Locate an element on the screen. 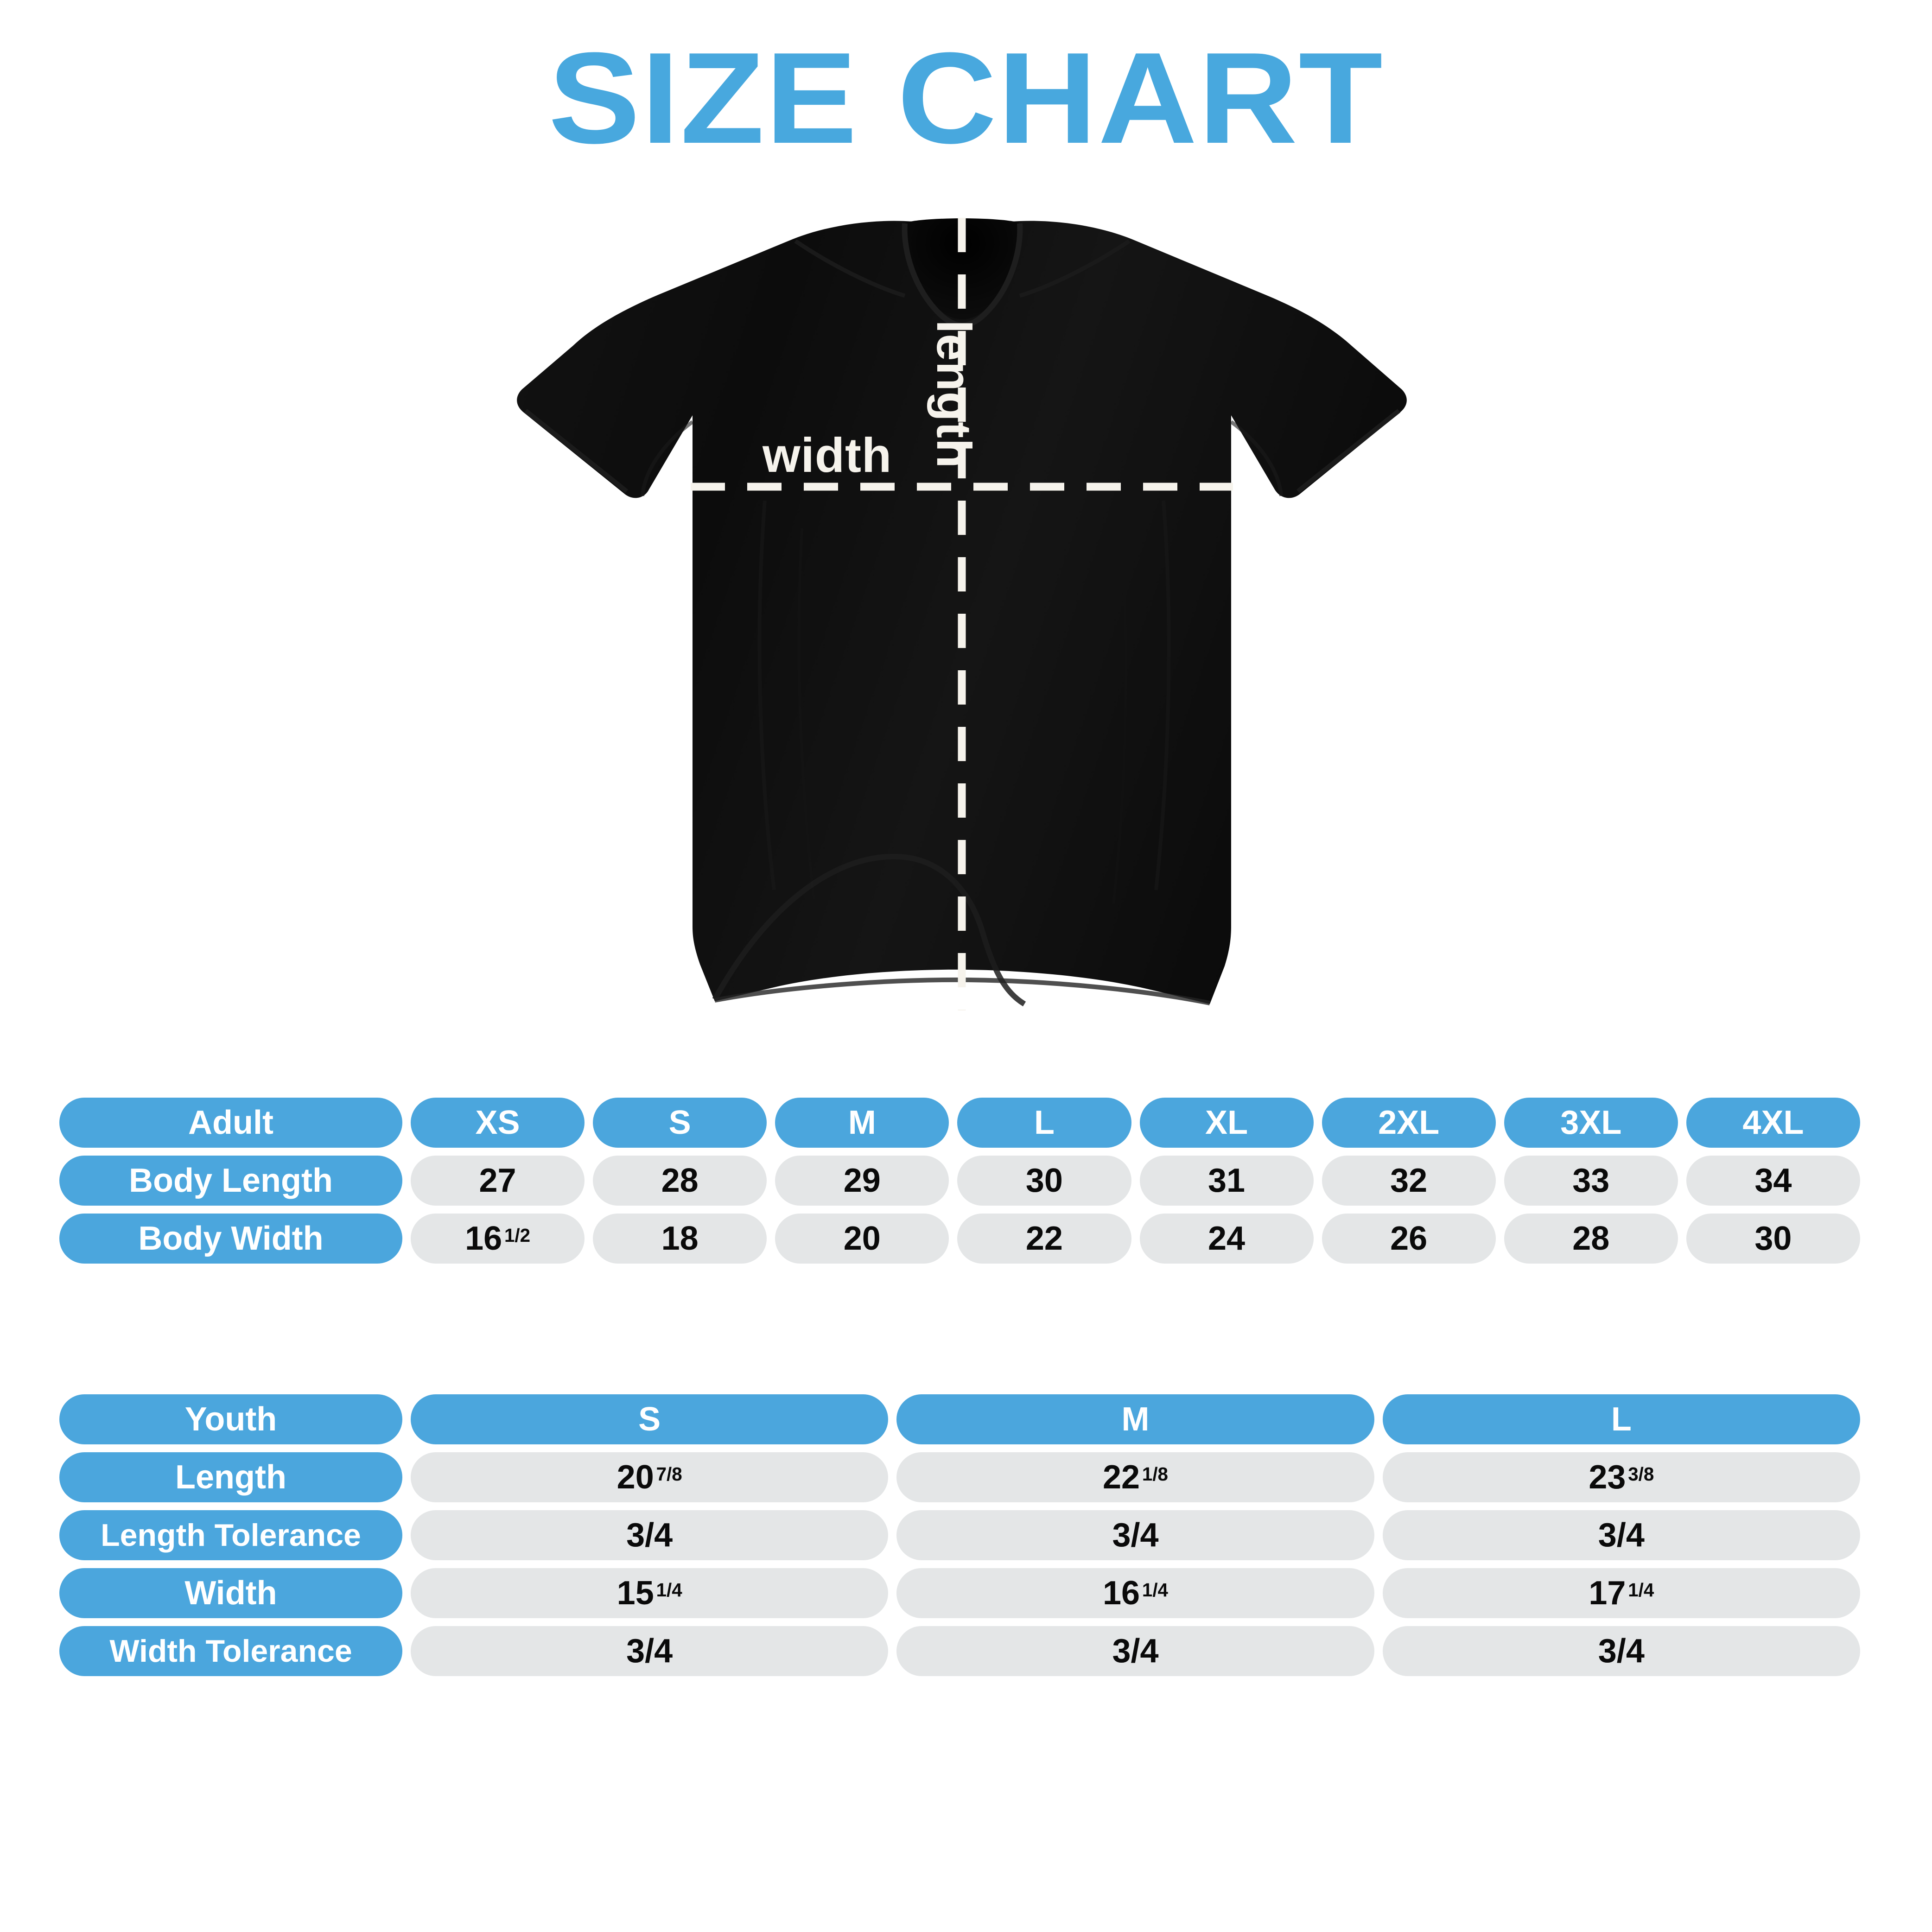 The height and width of the screenshot is (1932, 1932). youth-length-row: Length 20 7/8 22 1/8 23 3/8 is located at coordinates (959, 1477).